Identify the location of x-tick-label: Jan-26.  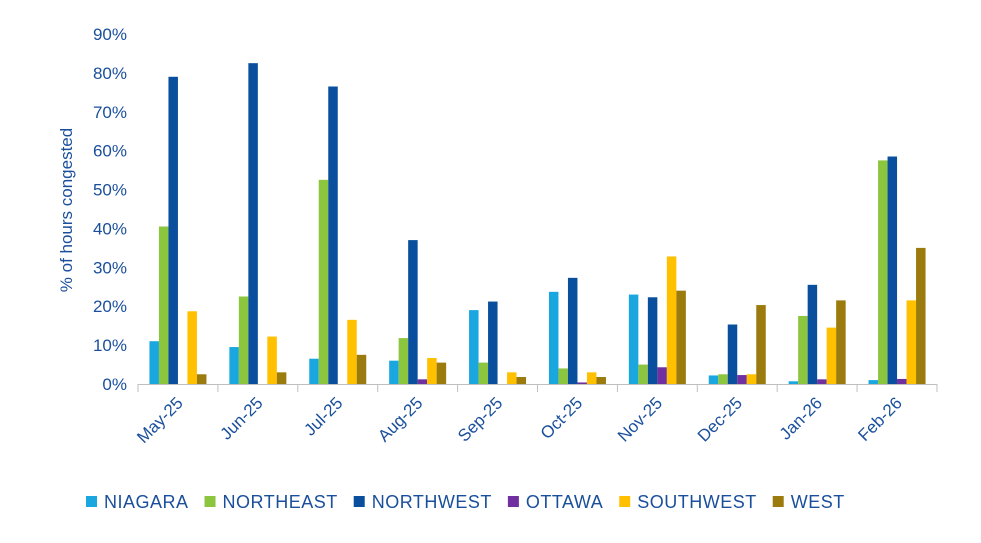
(801, 418).